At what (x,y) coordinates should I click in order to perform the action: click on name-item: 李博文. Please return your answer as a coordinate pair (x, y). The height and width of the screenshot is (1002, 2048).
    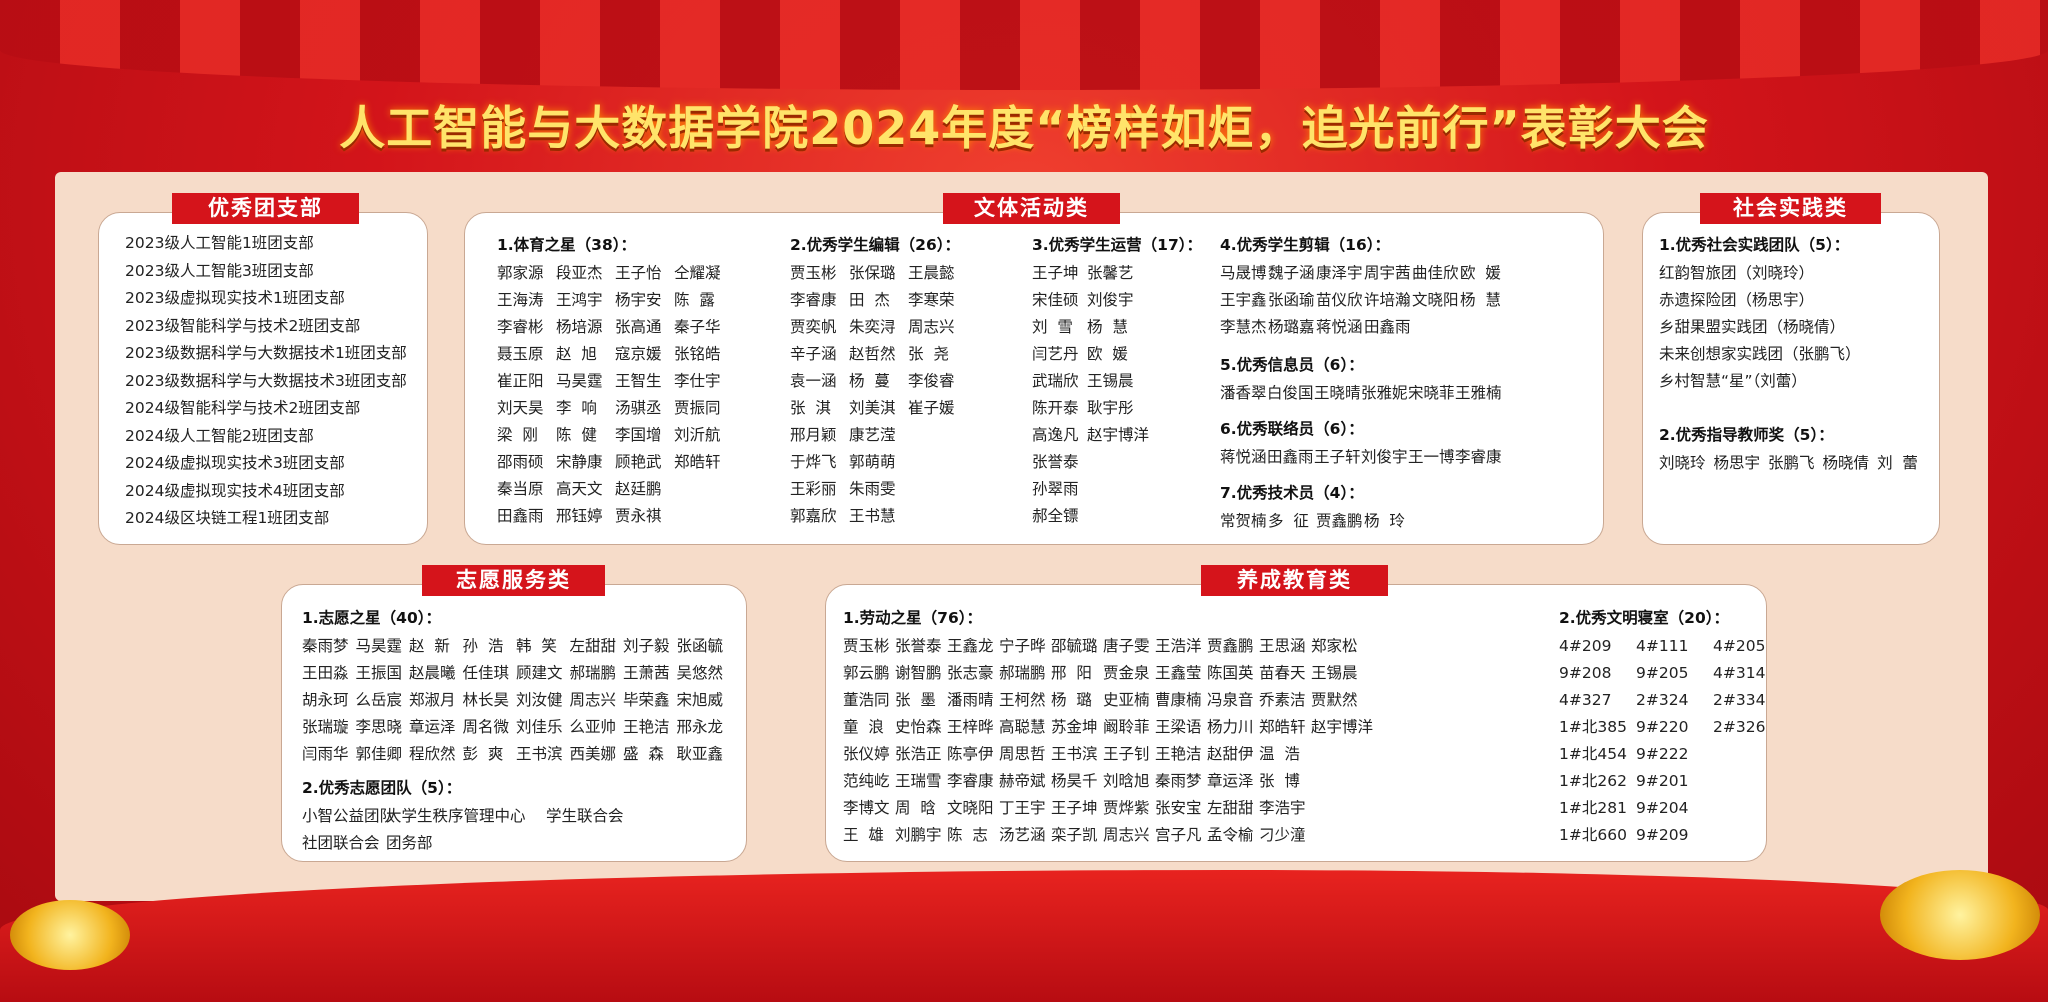
    Looking at the image, I should click on (866, 808).